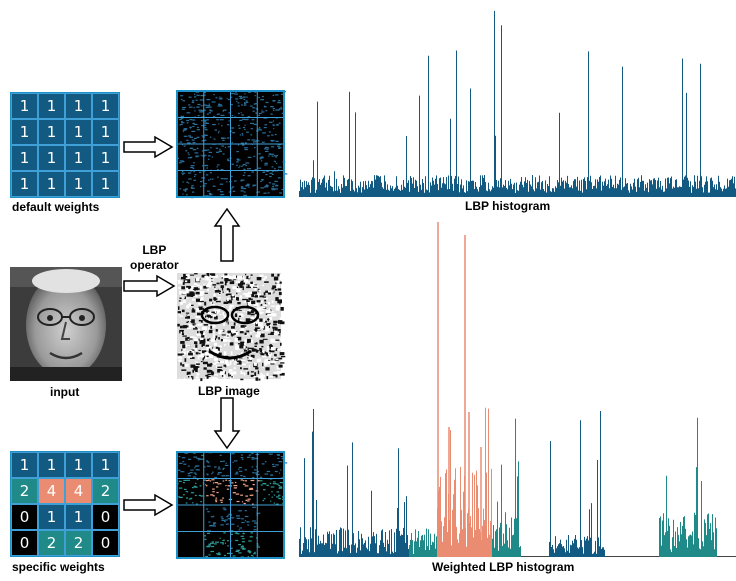 The width and height of the screenshot is (736, 581). Describe the element at coordinates (232, 505) in the screenshot. I see `lbp-image-weighted-grid` at that location.